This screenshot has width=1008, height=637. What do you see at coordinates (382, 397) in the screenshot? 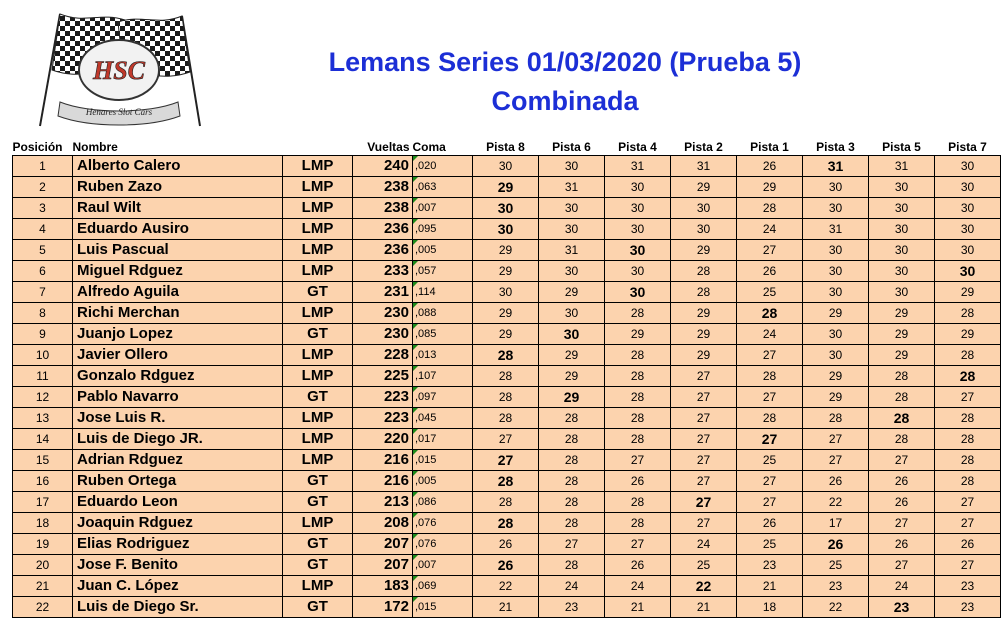
I see `laps-cell: 223` at bounding box center [382, 397].